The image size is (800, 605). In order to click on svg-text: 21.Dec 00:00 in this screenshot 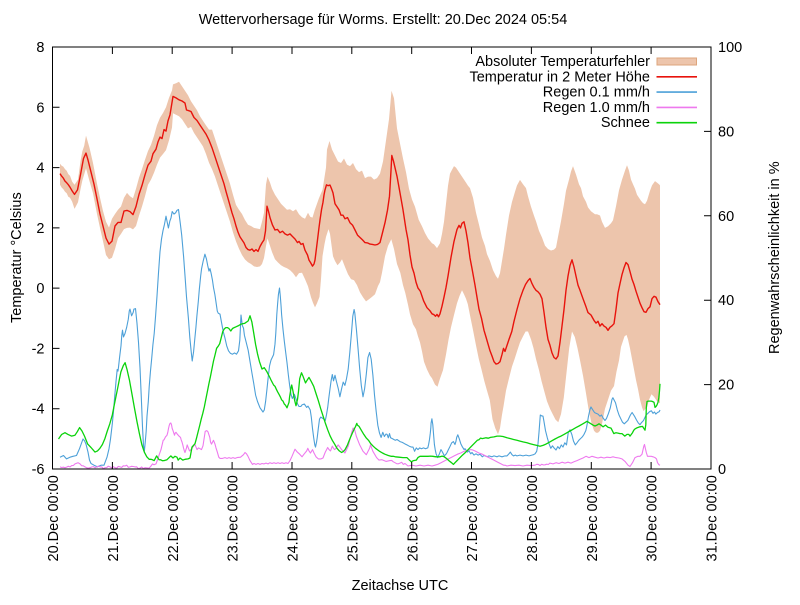, I will do `click(114, 518)`.